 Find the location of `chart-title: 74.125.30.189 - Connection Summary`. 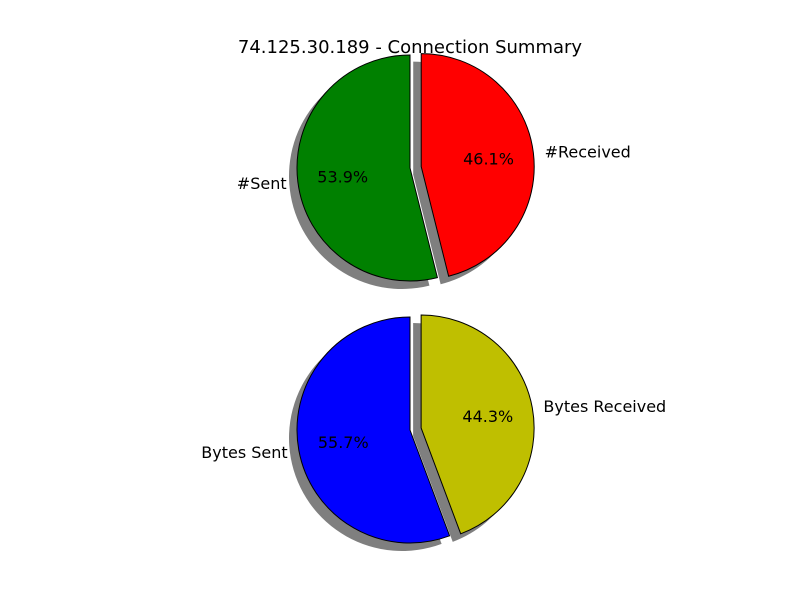

chart-title: 74.125.30.189 - Connection Summary is located at coordinates (410, 47).